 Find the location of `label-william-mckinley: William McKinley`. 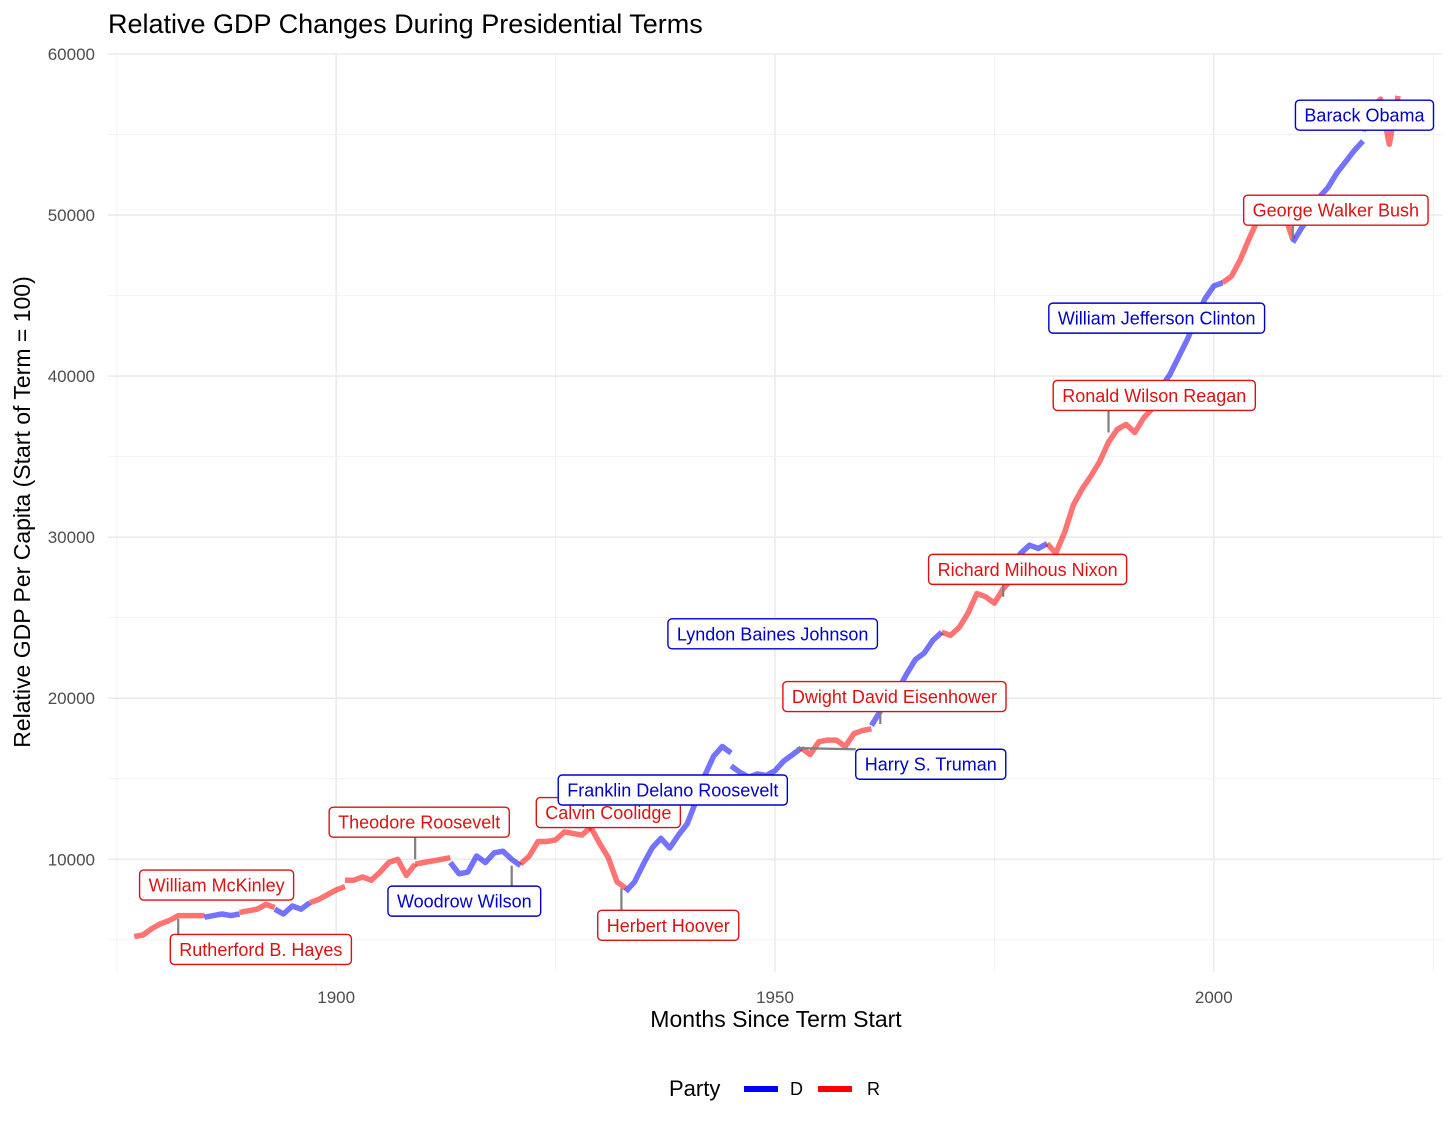

label-william-mckinley: William McKinley is located at coordinates (216, 885).